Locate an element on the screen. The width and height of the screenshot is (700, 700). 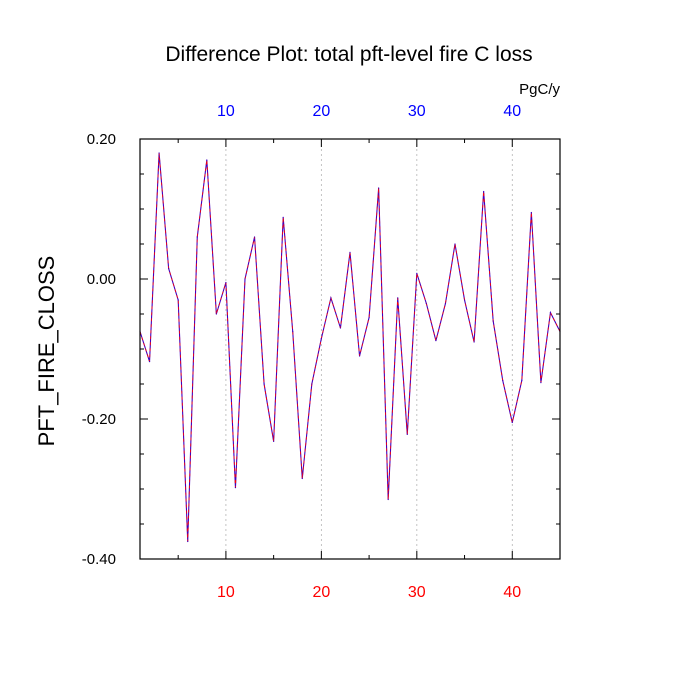
y-tick-label: -0.20 is located at coordinates (99, 419).